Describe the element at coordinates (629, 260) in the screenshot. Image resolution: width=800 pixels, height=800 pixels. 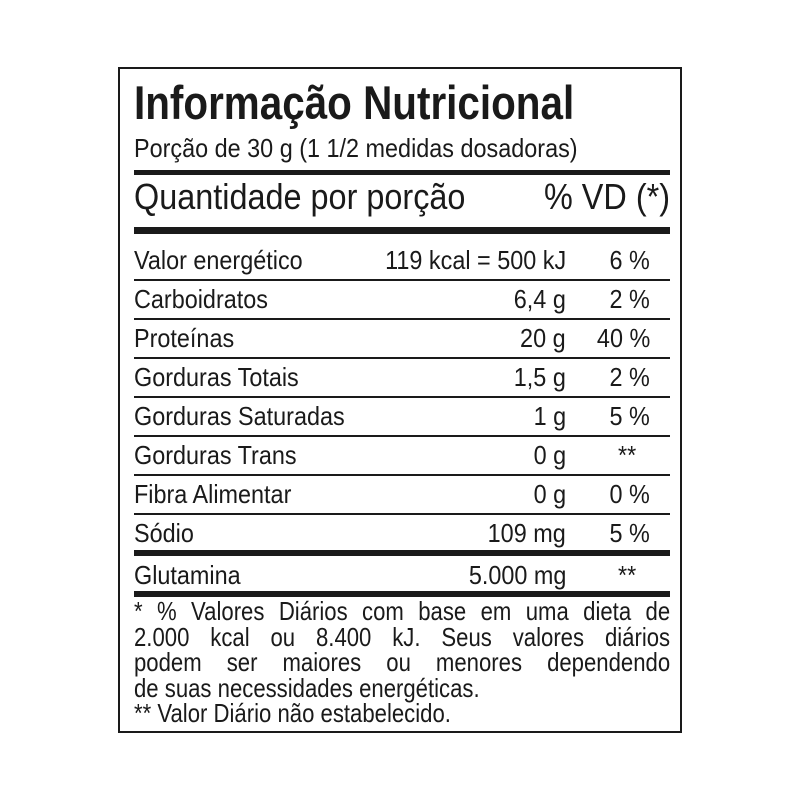
I see `nutrient-vd: 6 %` at that location.